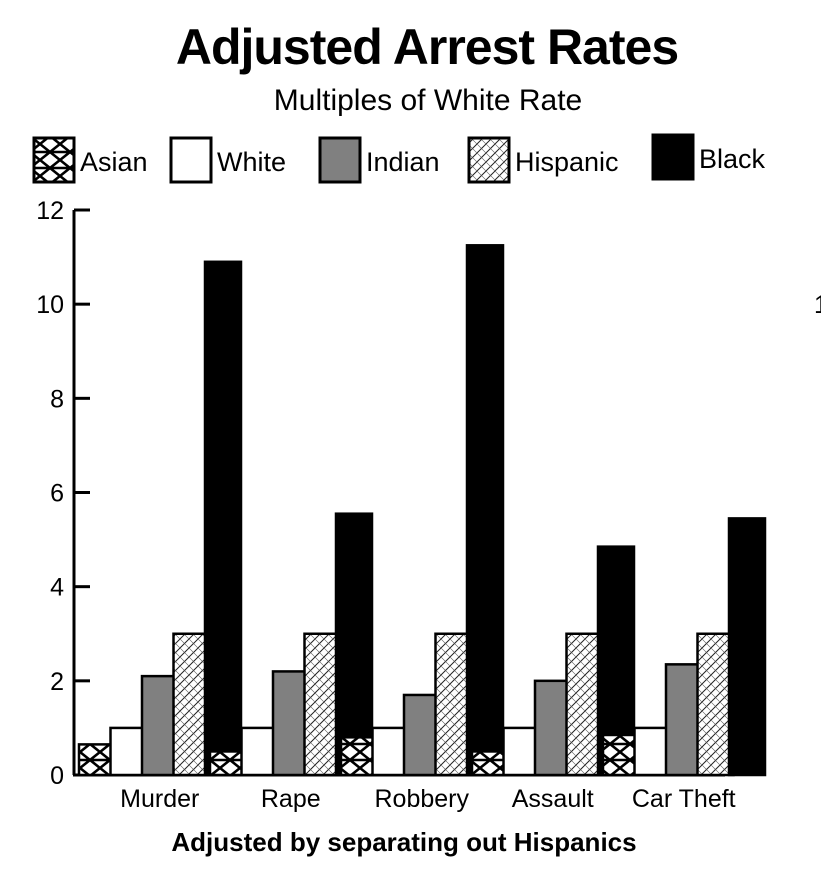 This screenshot has width=821, height=887. I want to click on y-tick-label: 2, so click(57, 682).